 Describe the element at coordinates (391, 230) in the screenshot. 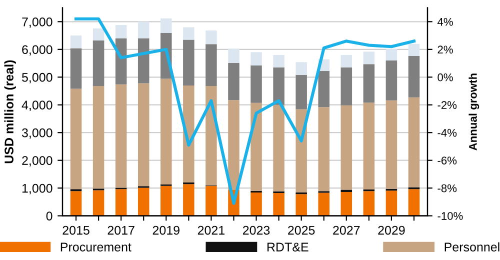

I see `x-tick-label: 2029` at that location.